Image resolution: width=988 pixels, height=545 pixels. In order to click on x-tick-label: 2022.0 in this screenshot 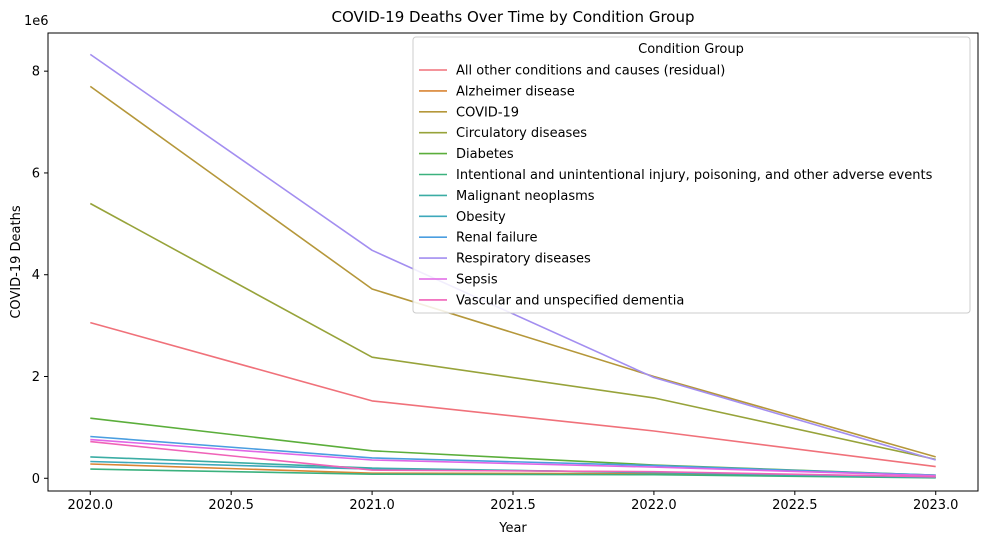, I will do `click(654, 505)`.